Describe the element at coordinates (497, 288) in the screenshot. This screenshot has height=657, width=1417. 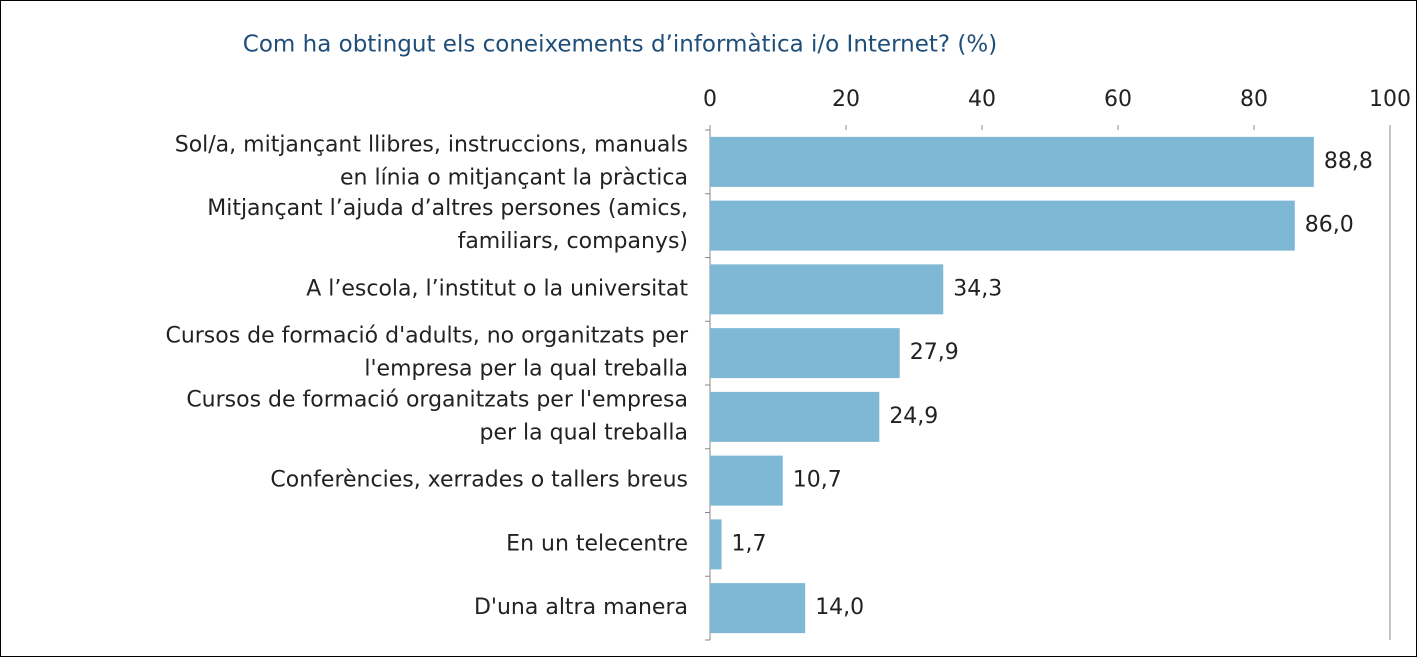
I see `y-tick-label: A l’escola, l’institut o la universitat` at that location.